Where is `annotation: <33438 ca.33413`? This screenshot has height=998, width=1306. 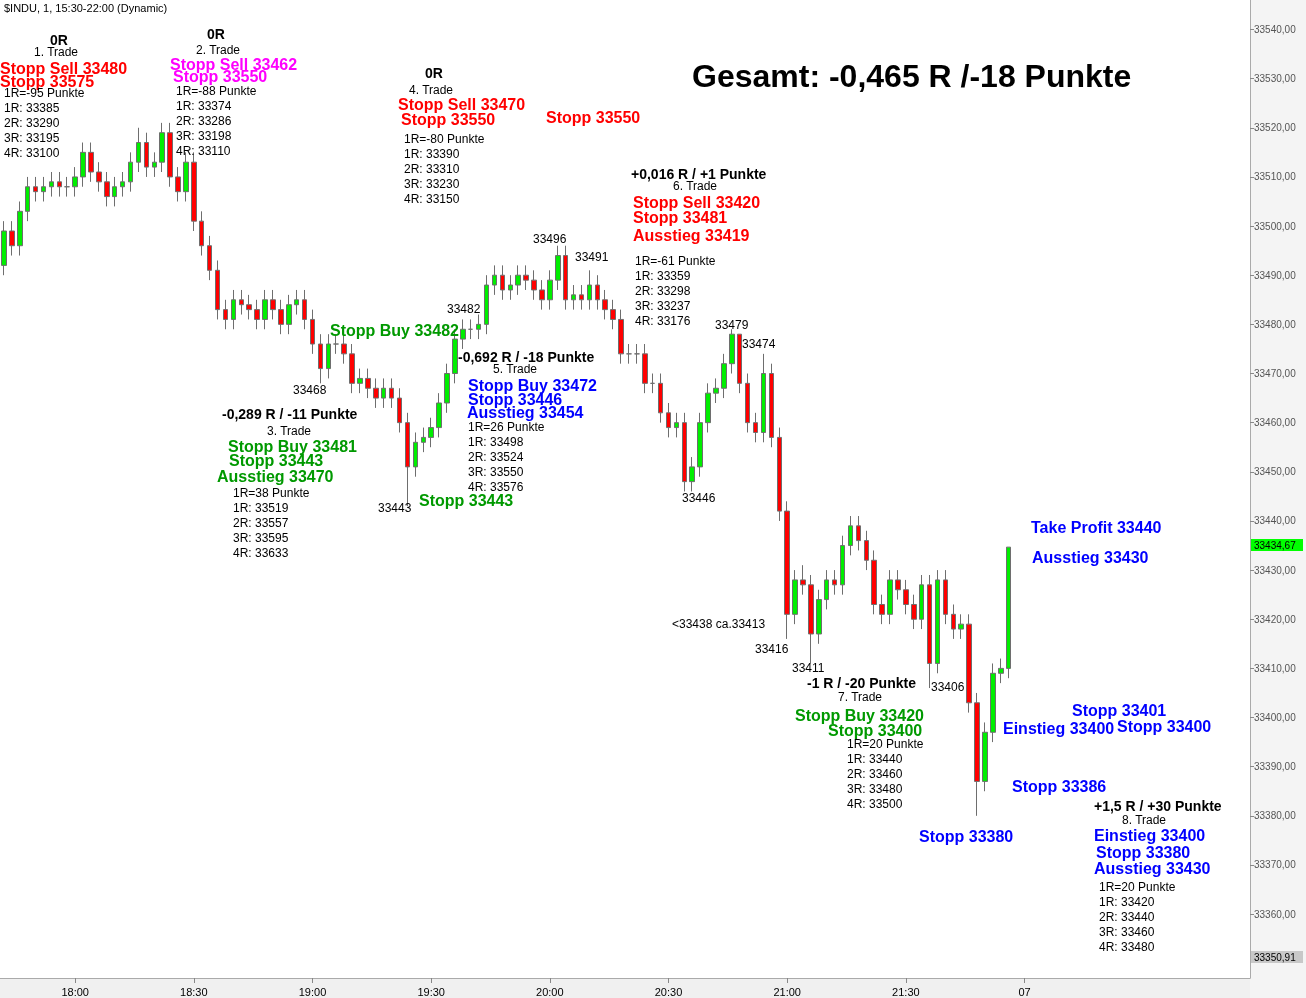 annotation: <33438 ca.33413 is located at coordinates (719, 624).